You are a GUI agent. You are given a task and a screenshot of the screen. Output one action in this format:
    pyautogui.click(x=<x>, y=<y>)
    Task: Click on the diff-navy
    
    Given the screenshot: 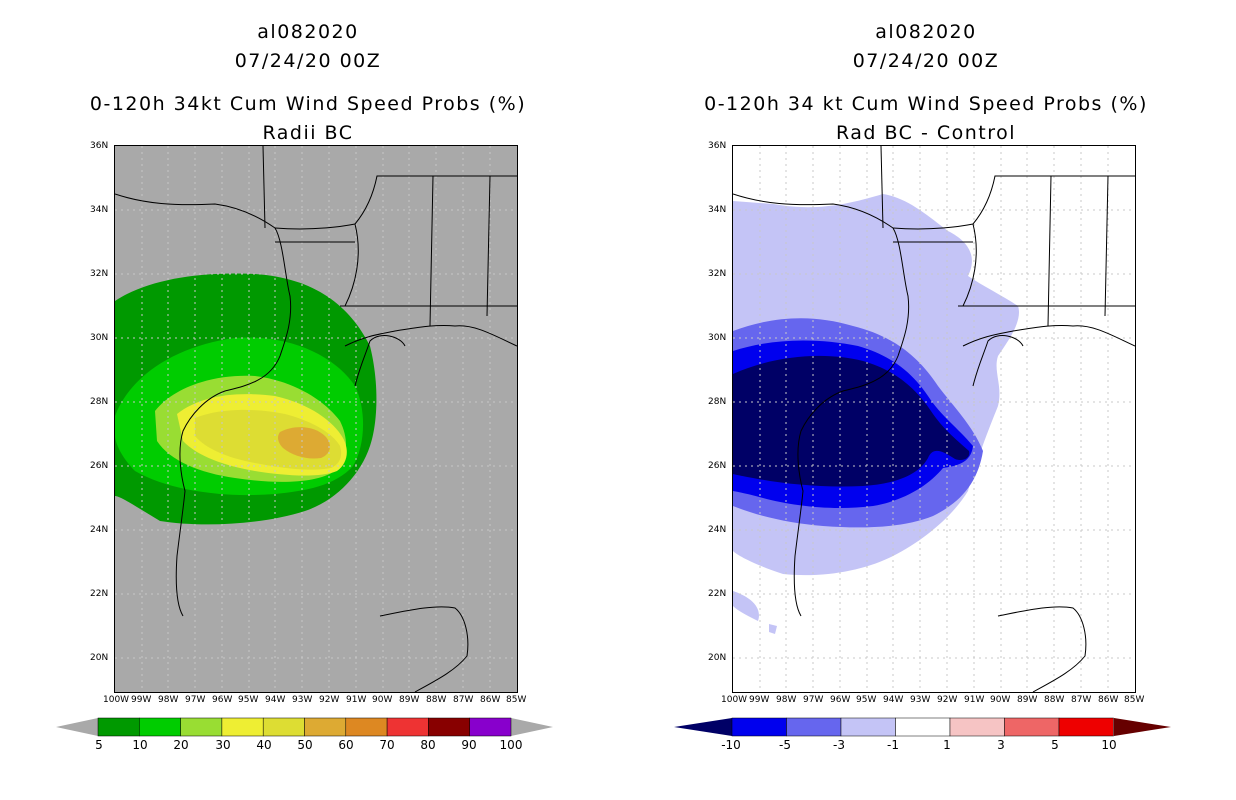 What is the action you would take?
    pyautogui.click(x=851, y=421)
    